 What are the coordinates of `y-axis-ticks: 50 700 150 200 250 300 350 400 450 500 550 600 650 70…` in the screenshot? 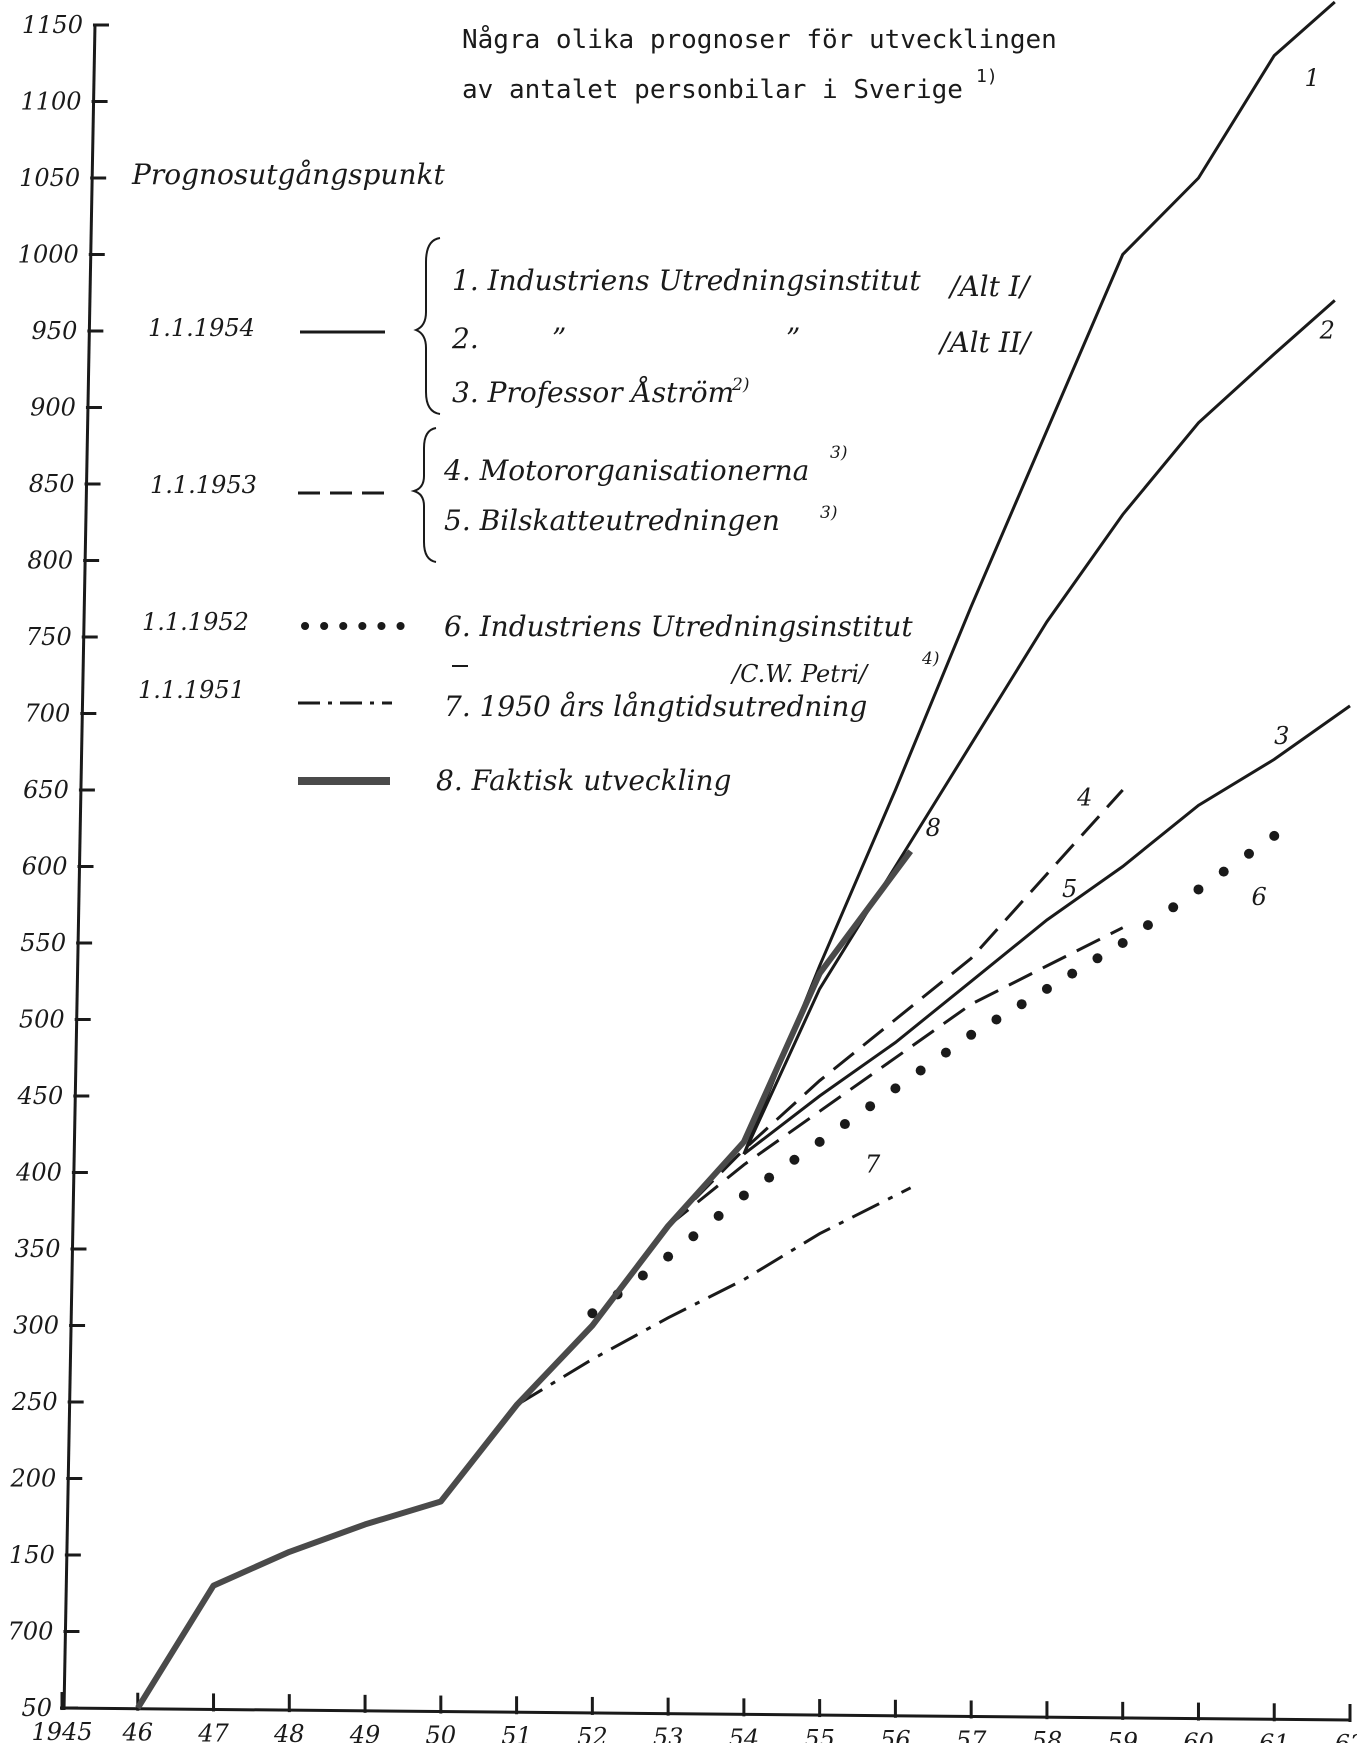 It's located at (58, 866).